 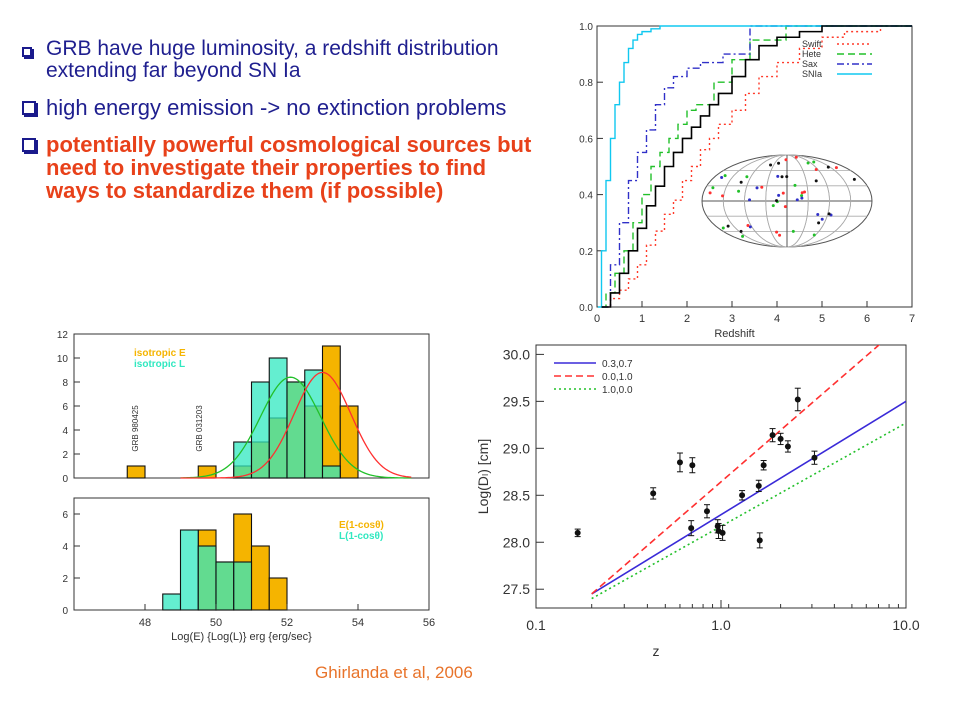 What do you see at coordinates (787, 201) in the screenshot?
I see `sky-map-inset` at bounding box center [787, 201].